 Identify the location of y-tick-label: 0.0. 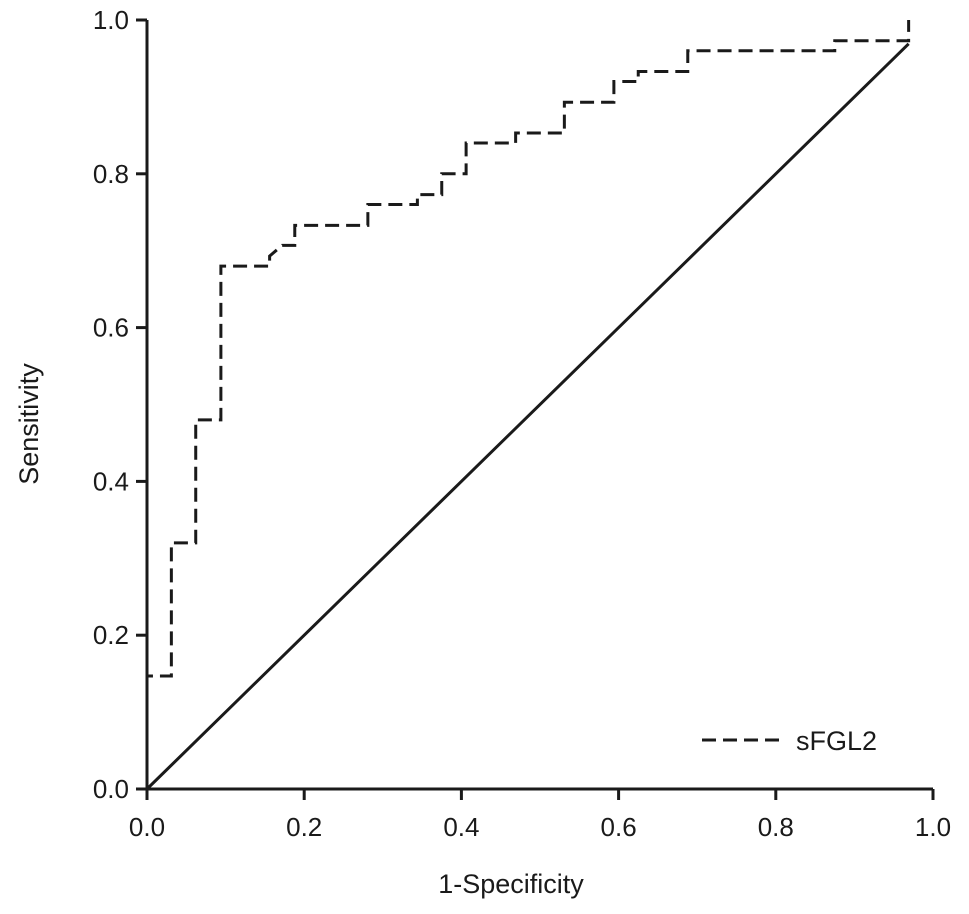
(111, 789).